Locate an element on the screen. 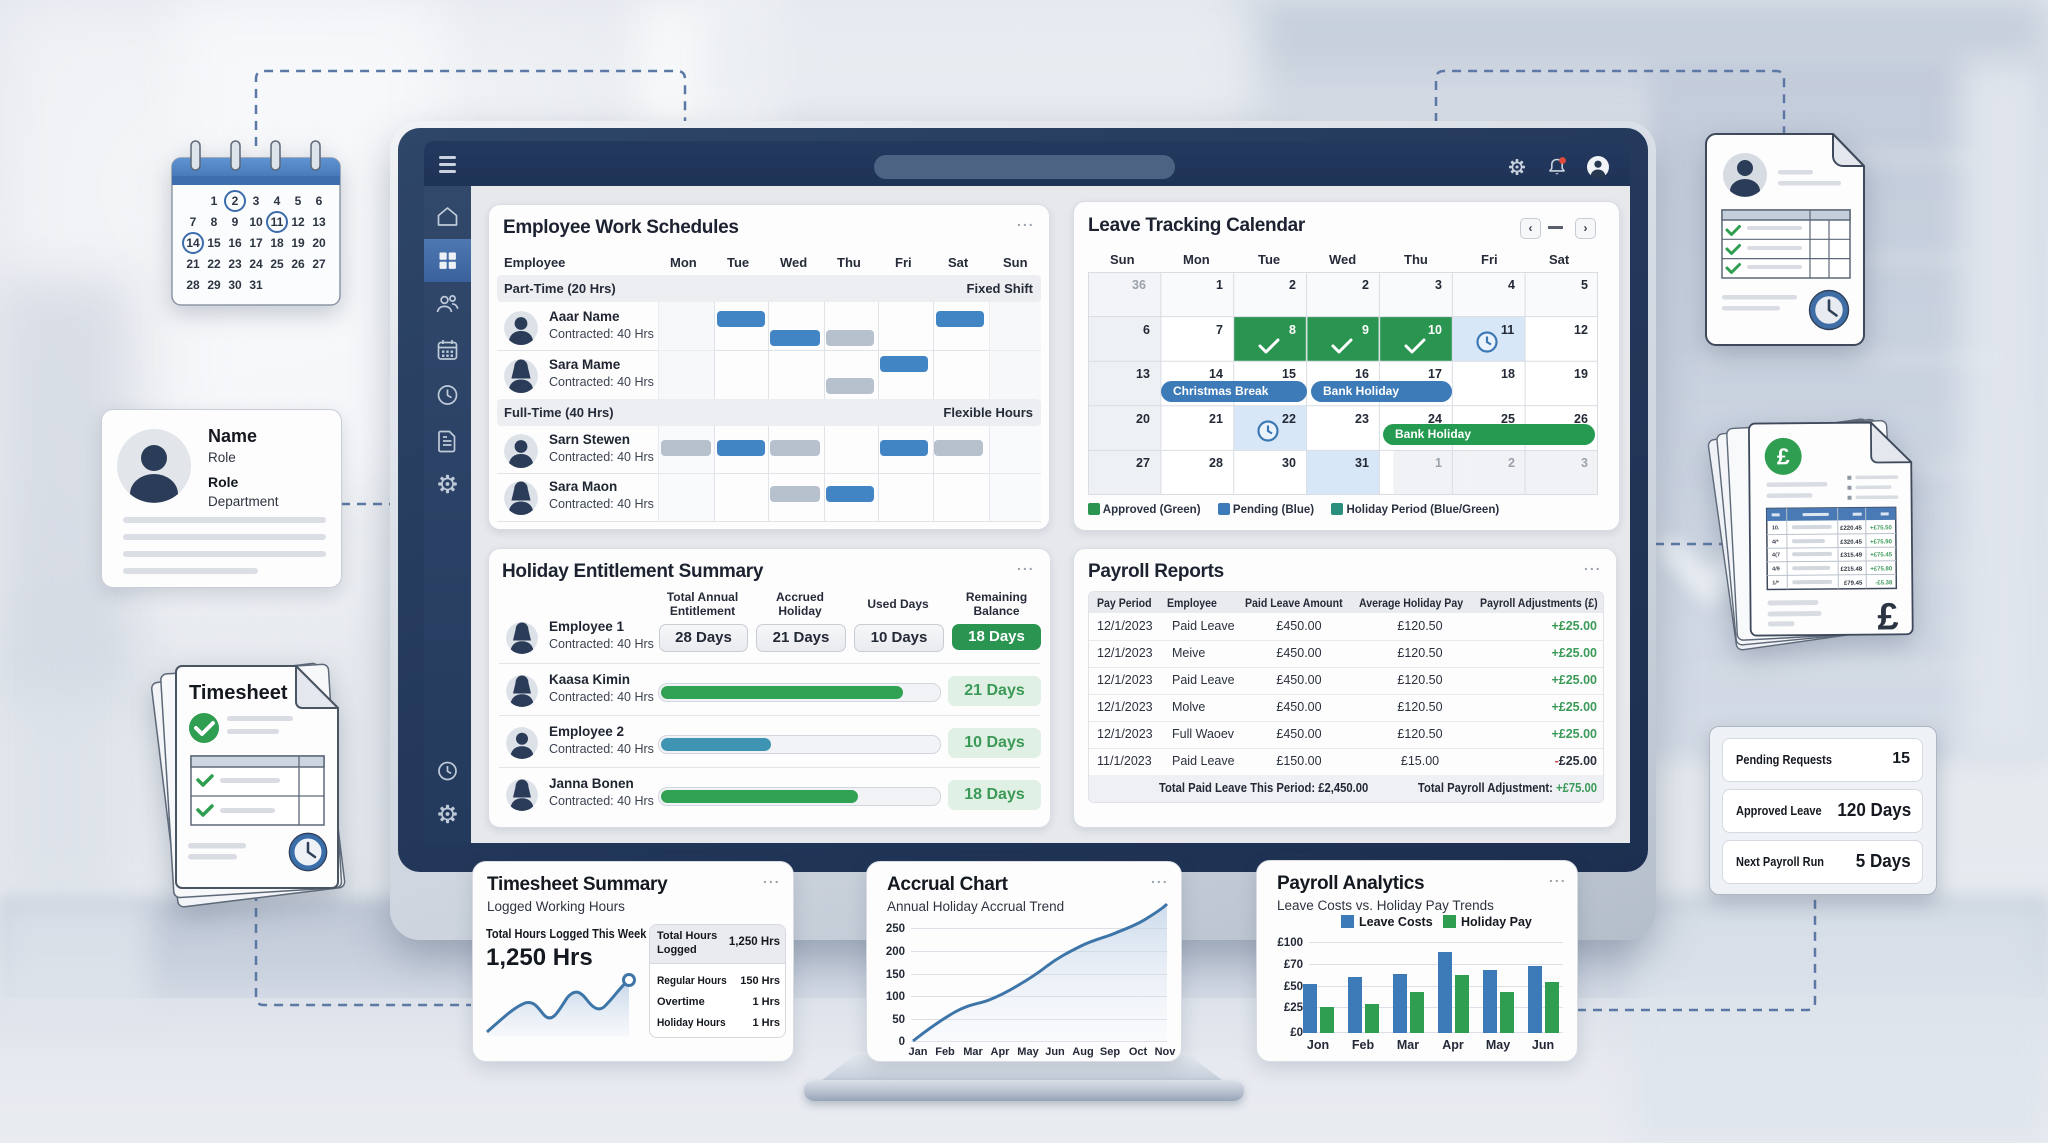 The width and height of the screenshot is (2048, 1143). svg-text: 27 is located at coordinates (319, 264).